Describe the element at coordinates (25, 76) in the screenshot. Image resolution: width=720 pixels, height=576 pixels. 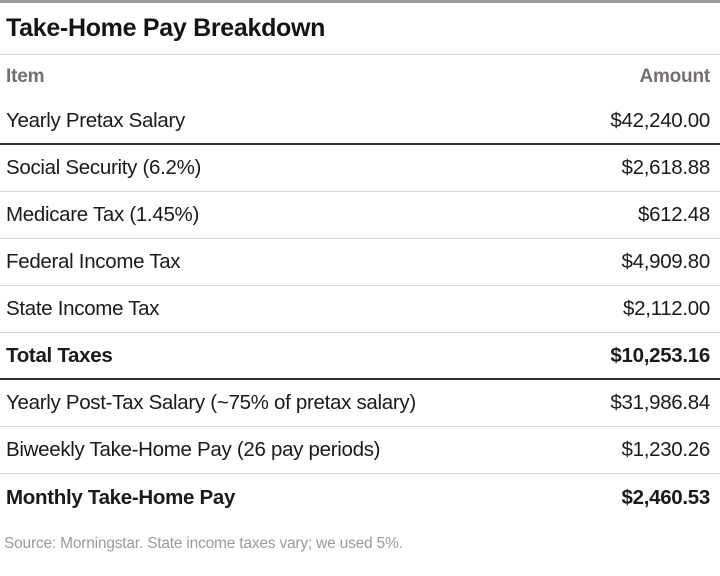
I see `column-header-item: Item` at that location.